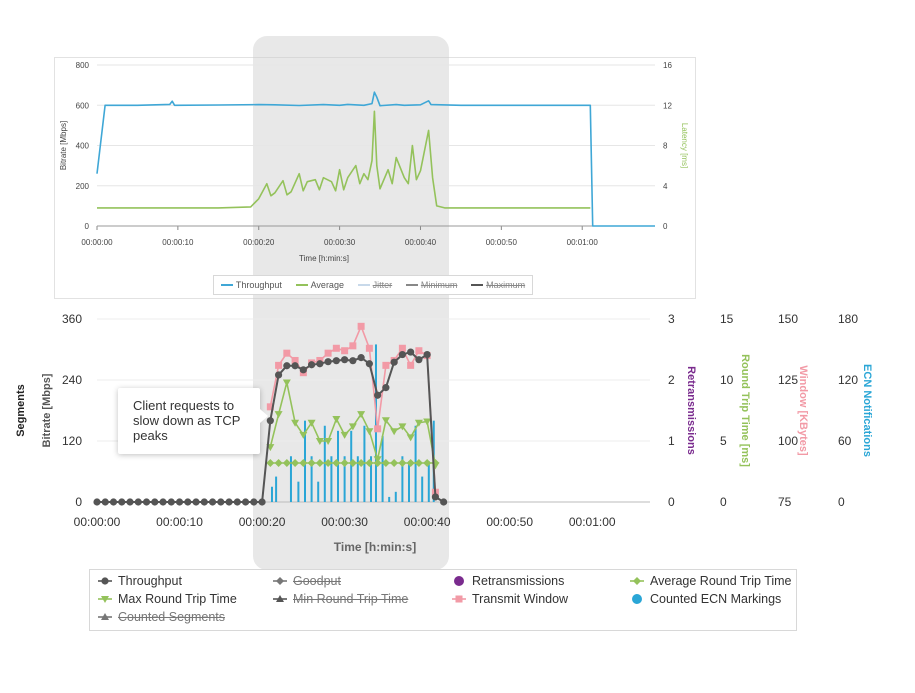 The image size is (915, 693). I want to click on legend-label: Average Round Trip Time, so click(721, 581).